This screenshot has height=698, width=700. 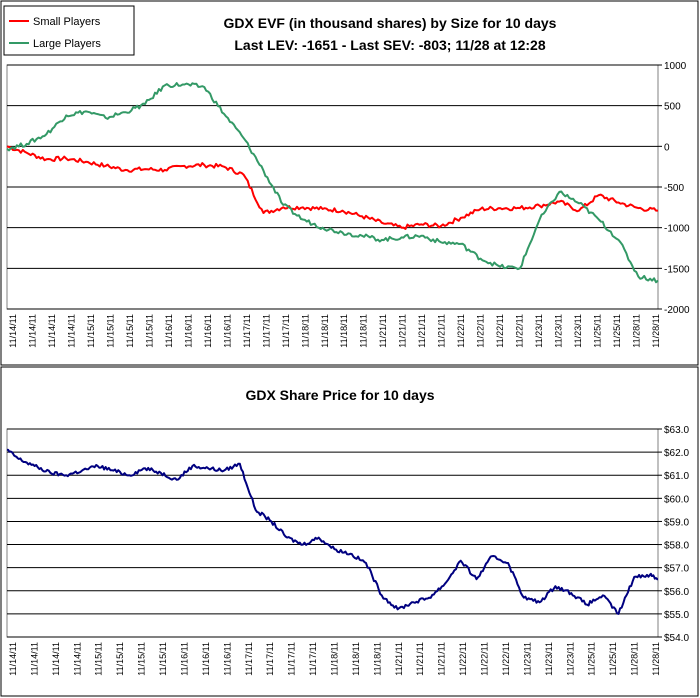 I want to click on top-y-tick-label: -500, so click(x=674, y=188).